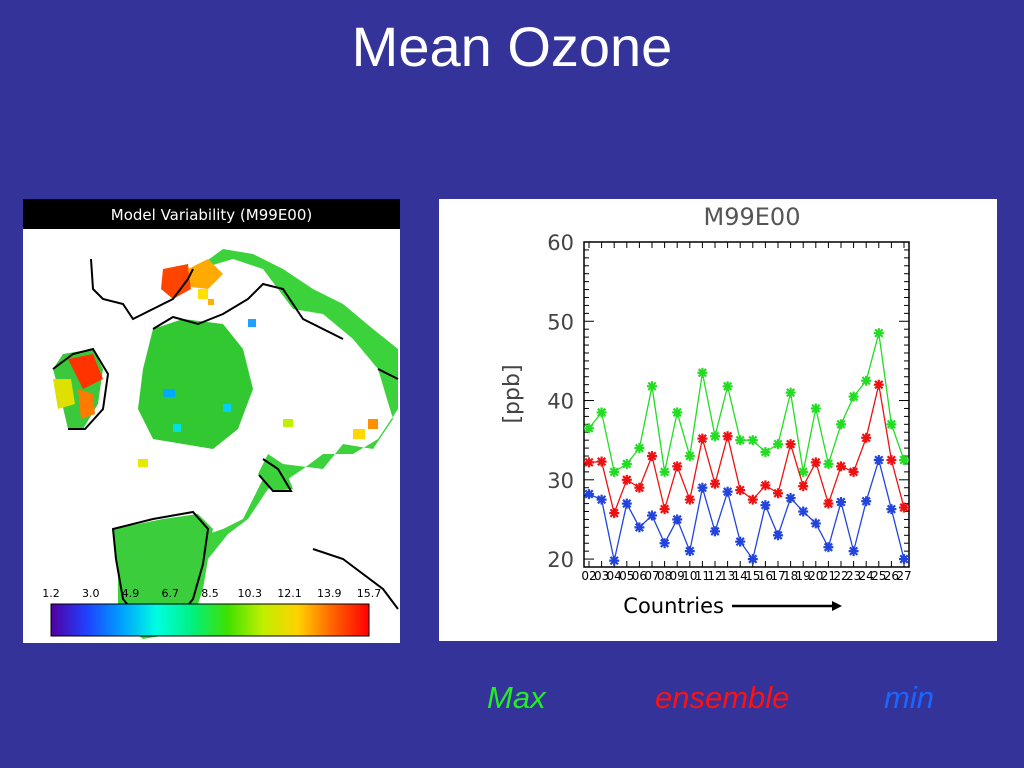  I want to click on chart-title: M99E00, so click(752, 217).